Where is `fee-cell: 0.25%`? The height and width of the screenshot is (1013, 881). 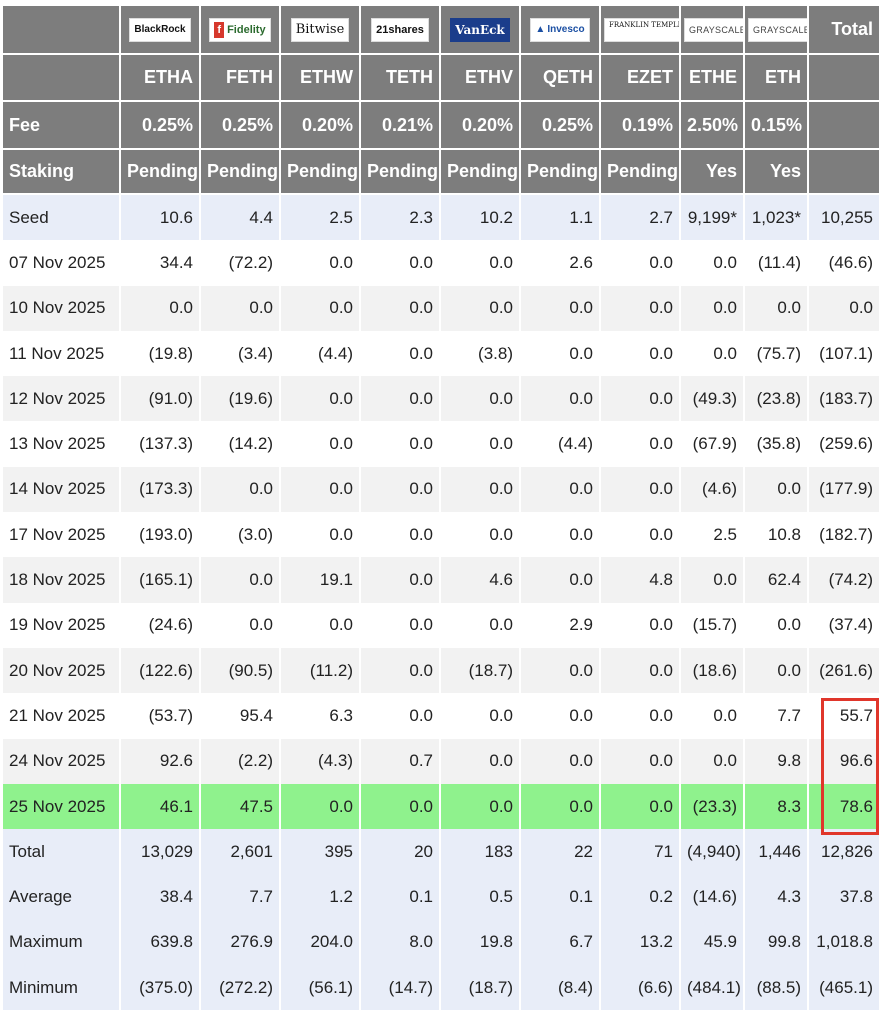 fee-cell: 0.25% is located at coordinates (240, 125).